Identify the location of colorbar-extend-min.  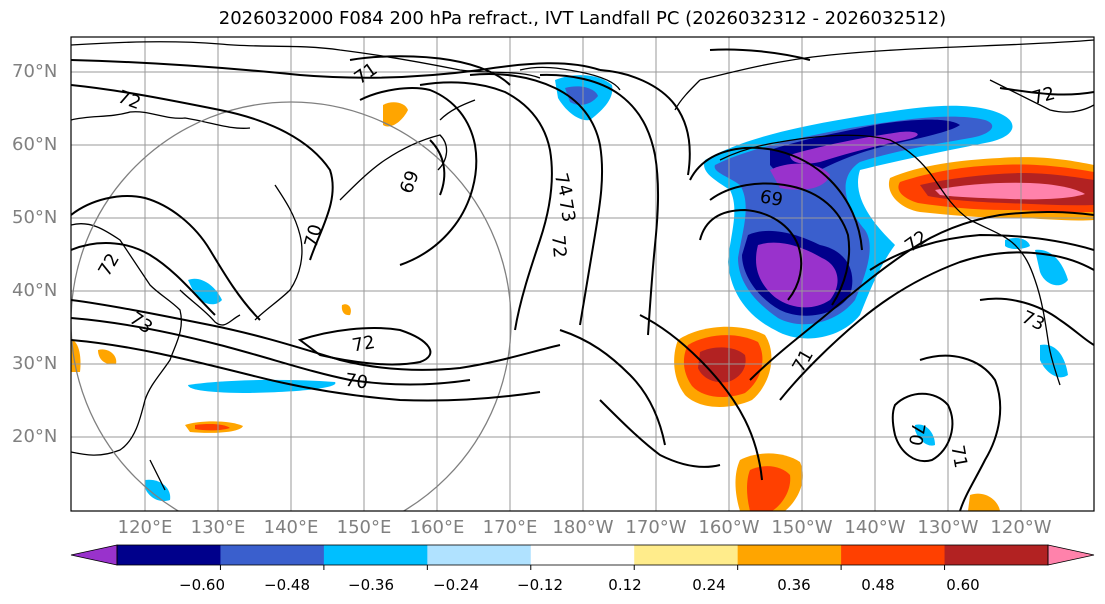
(94, 555).